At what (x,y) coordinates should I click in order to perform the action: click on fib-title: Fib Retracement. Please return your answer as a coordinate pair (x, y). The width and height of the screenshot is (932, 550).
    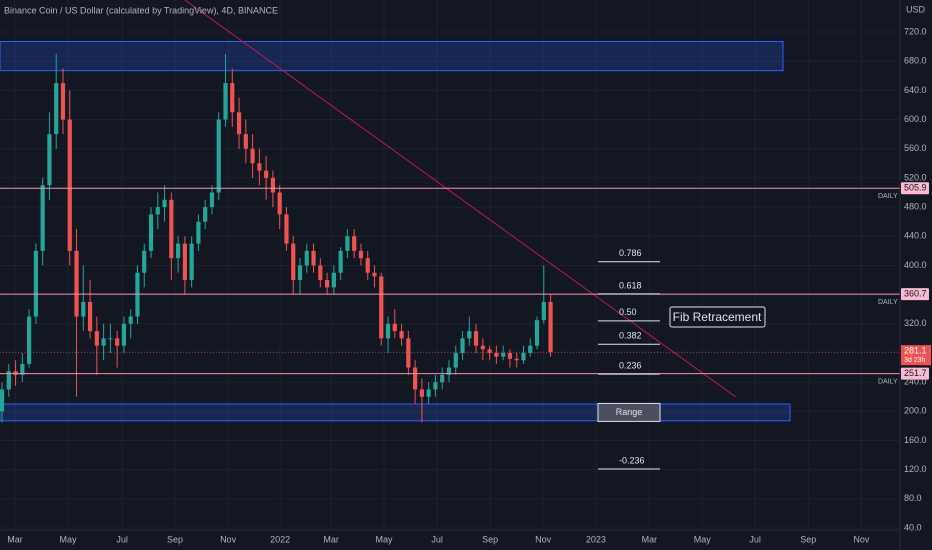
    Looking at the image, I should click on (717, 317).